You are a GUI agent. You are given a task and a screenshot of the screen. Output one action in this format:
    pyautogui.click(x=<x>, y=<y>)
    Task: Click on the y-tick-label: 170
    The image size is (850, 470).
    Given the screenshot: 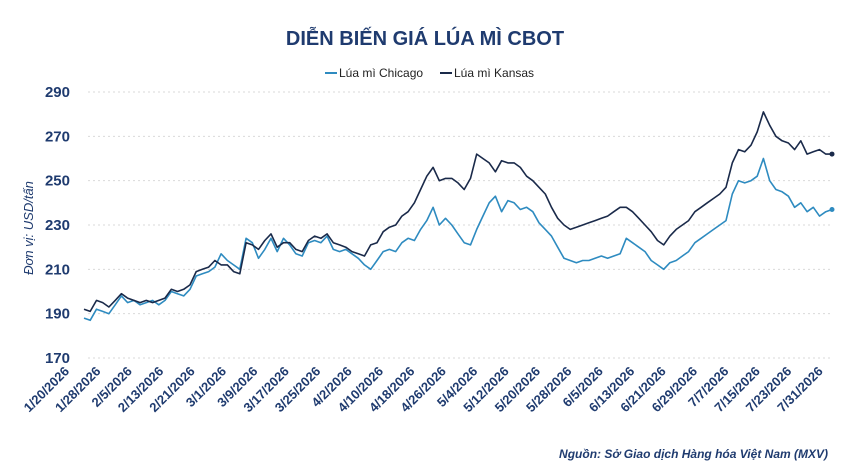 What is the action you would take?
    pyautogui.click(x=57, y=358)
    